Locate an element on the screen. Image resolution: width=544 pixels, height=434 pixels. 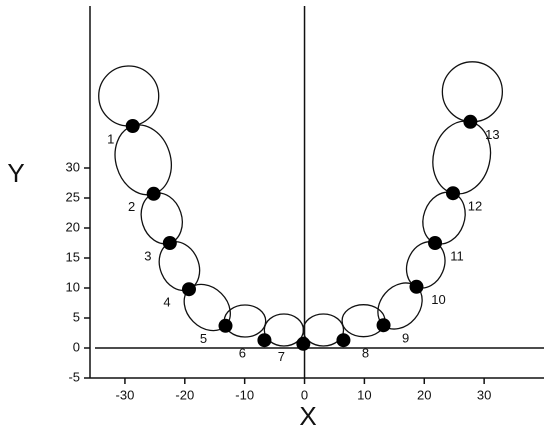
point-label: 10 is located at coordinates (438, 299).